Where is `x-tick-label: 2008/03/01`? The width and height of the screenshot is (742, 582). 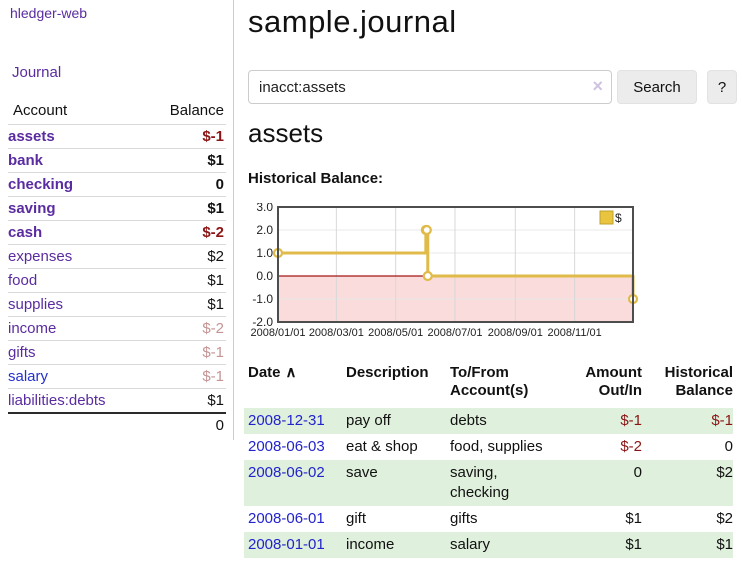 x-tick-label: 2008/03/01 is located at coordinates (336, 333).